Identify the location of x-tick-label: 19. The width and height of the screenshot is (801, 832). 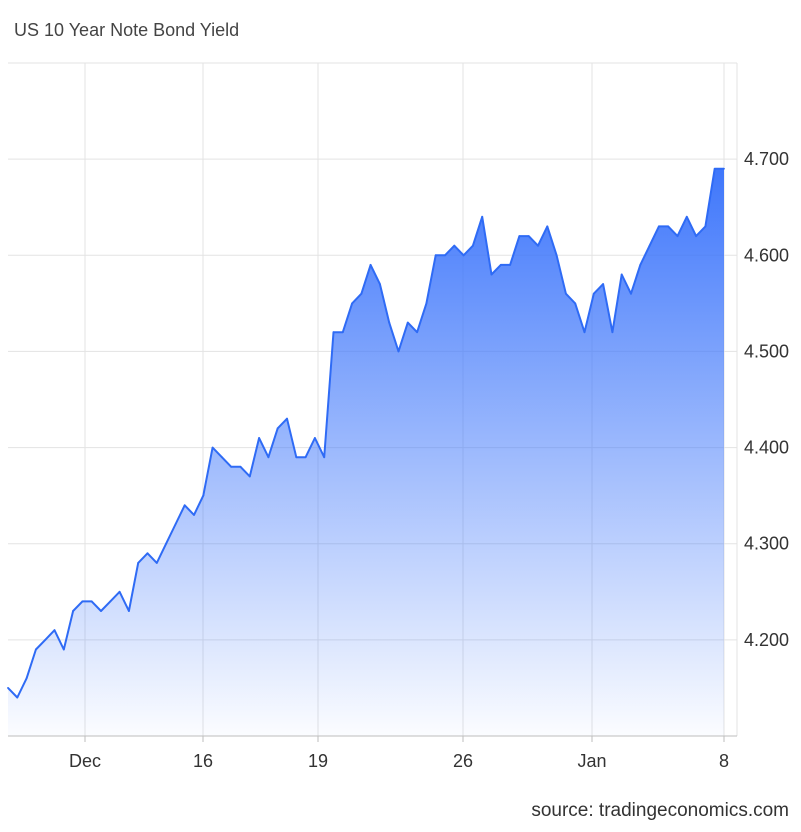
(318, 761).